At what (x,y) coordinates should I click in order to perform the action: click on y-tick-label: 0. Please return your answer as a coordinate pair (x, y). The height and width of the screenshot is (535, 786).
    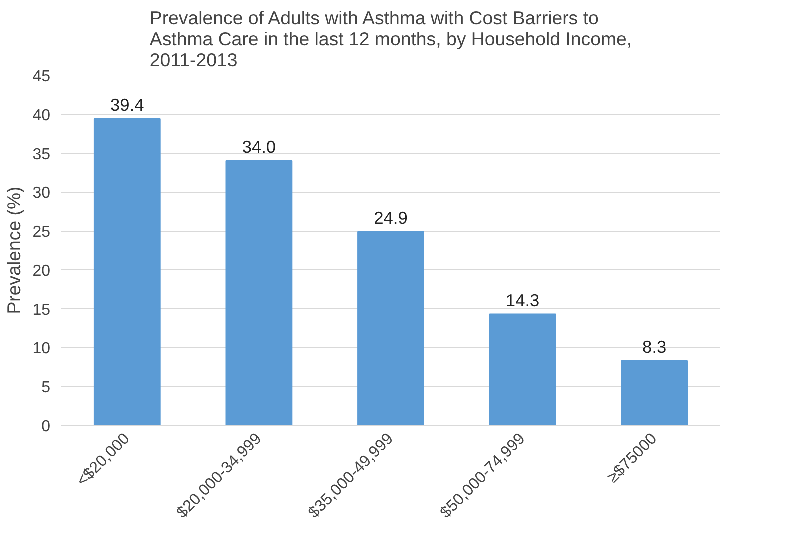
    Looking at the image, I should click on (46, 427).